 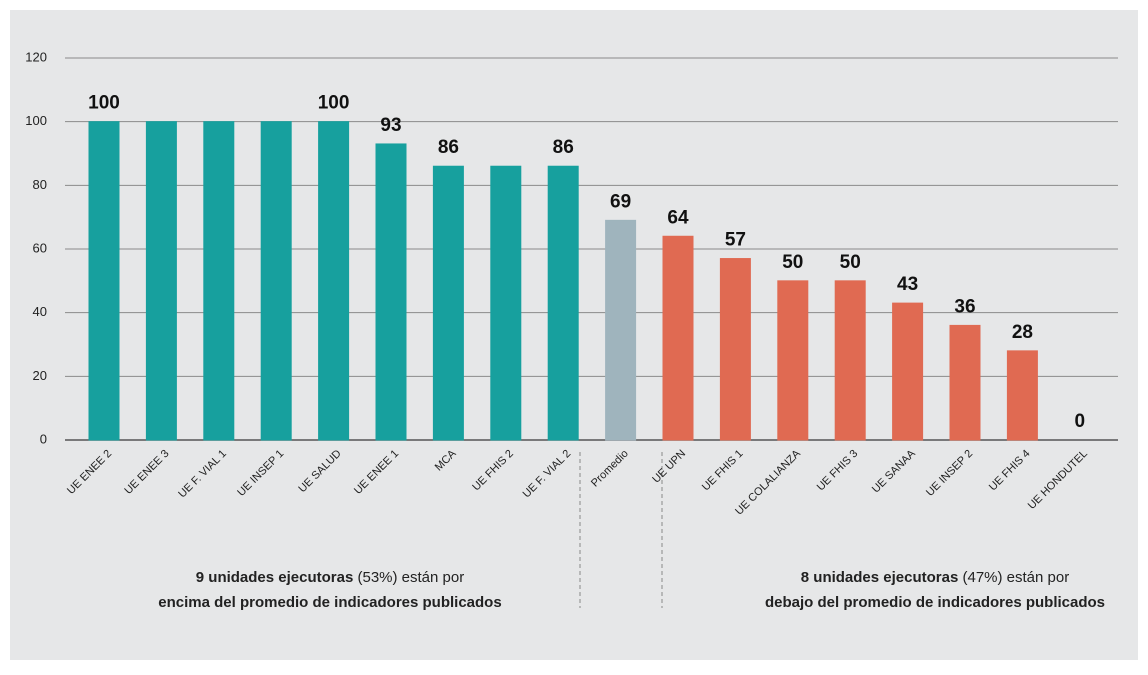 What do you see at coordinates (1080, 421) in the screenshot?
I see `value-label: 0` at bounding box center [1080, 421].